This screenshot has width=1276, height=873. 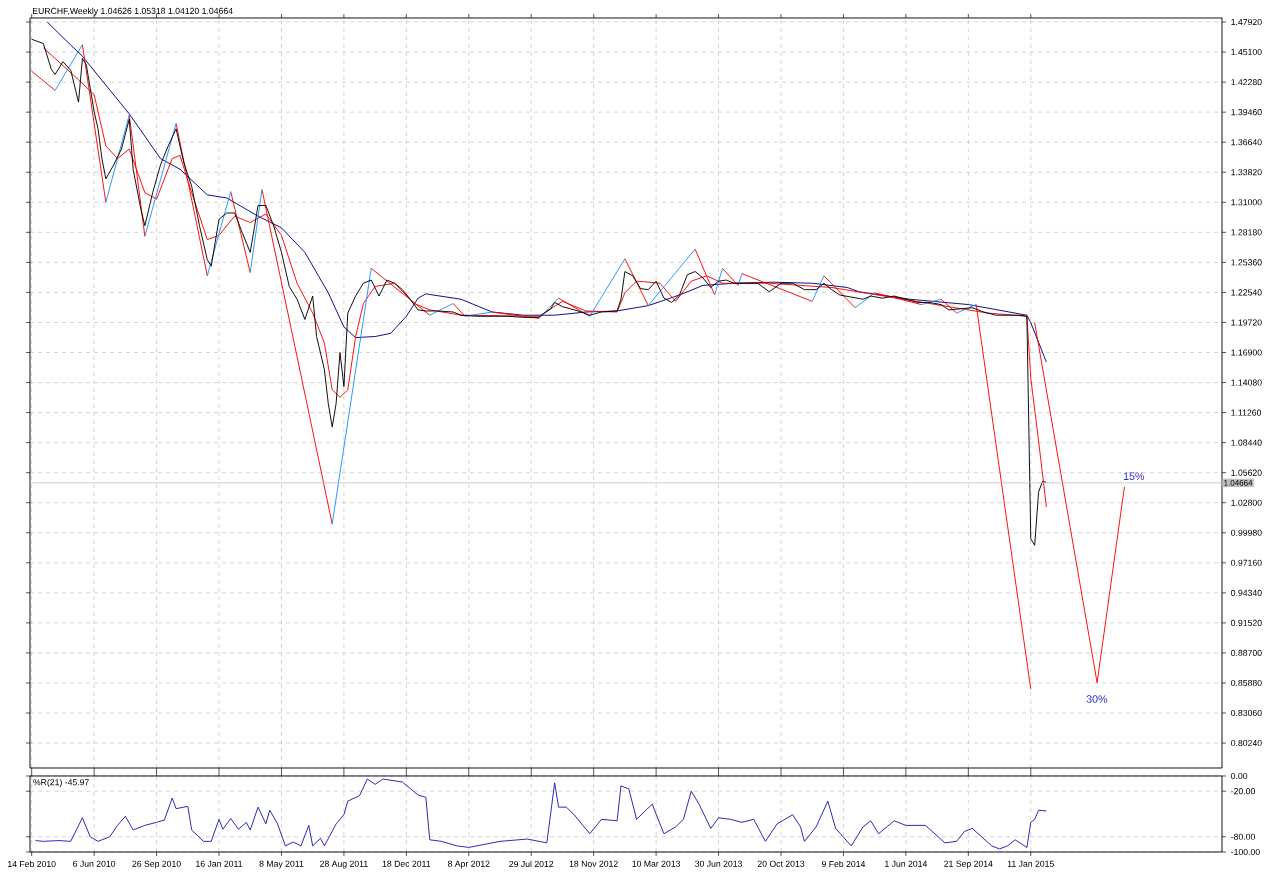 I want to click on x-tick-label: 20 Oct 2013, so click(x=781, y=863).